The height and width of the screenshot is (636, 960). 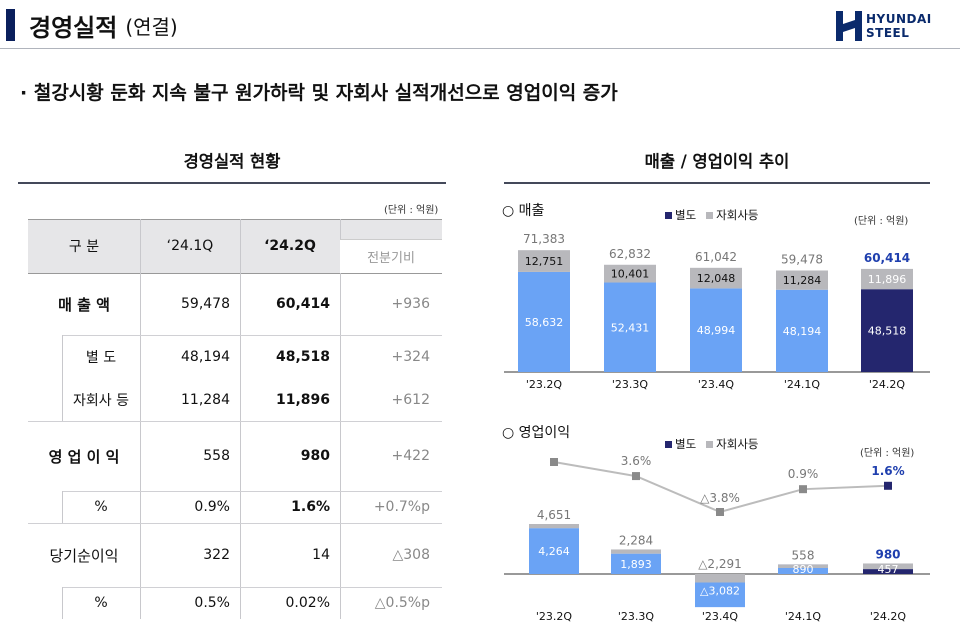 I want to click on row-net-margin-q2: 0.02%, so click(x=307, y=603).